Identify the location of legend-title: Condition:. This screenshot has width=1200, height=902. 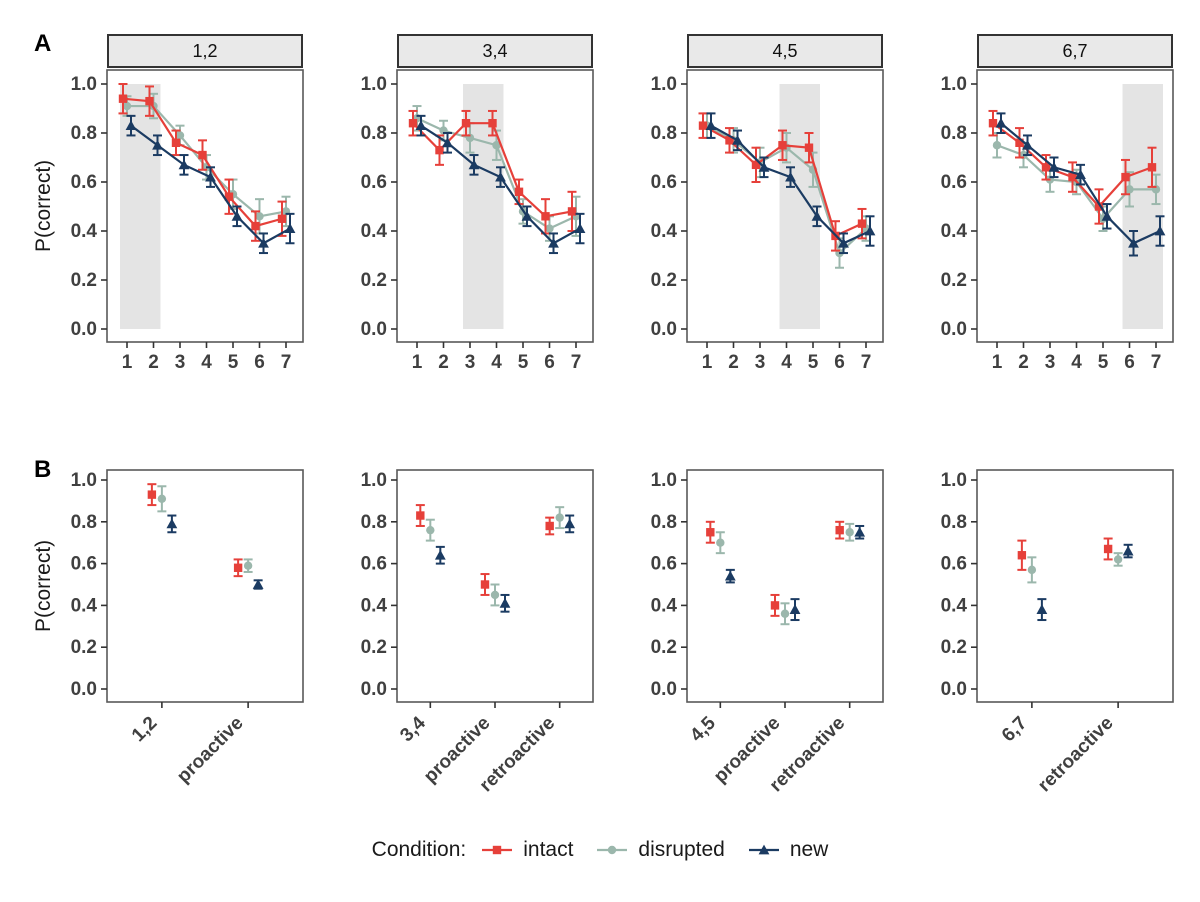
(419, 849).